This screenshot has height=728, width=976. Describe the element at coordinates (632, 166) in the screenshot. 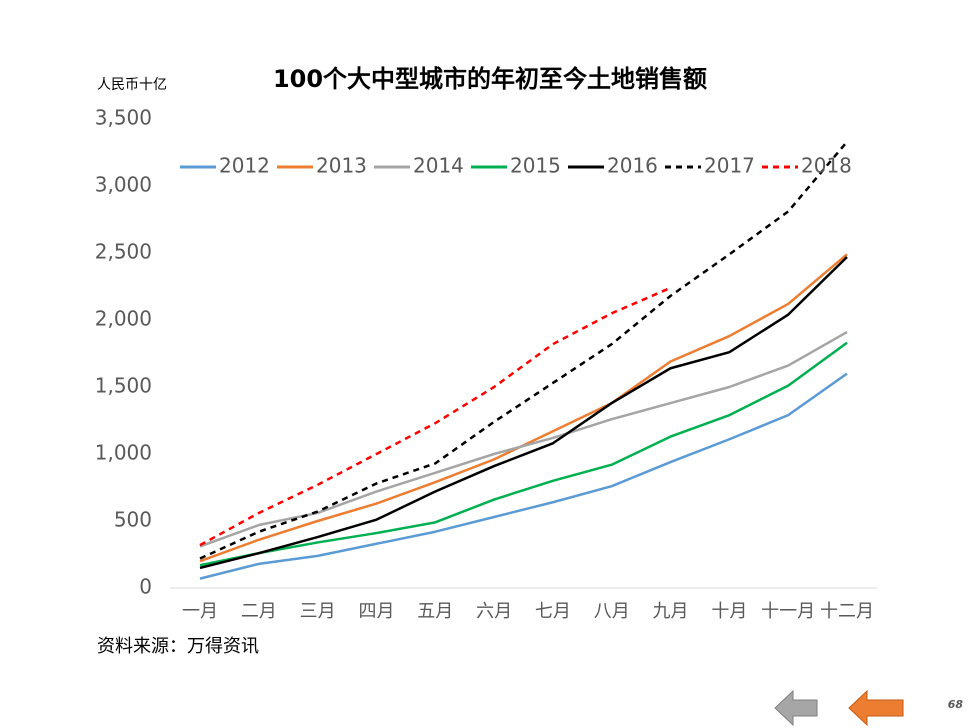

I see `legend-label: 2016` at that location.